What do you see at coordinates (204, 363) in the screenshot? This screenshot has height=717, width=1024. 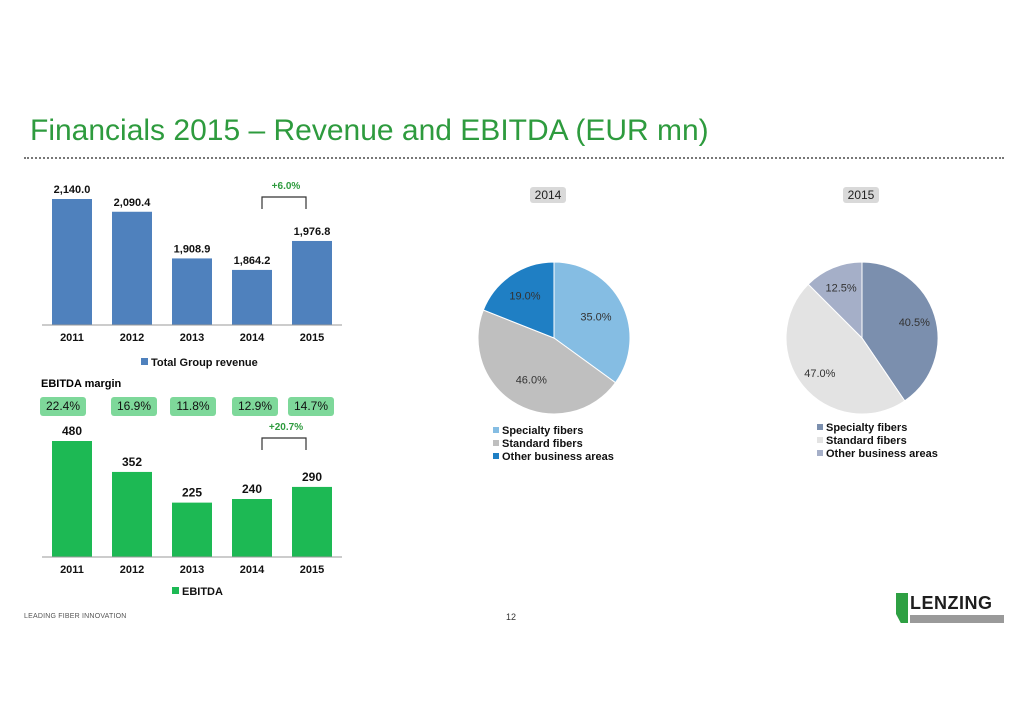 I see `revenue-legend-label: Total Group revenue` at bounding box center [204, 363].